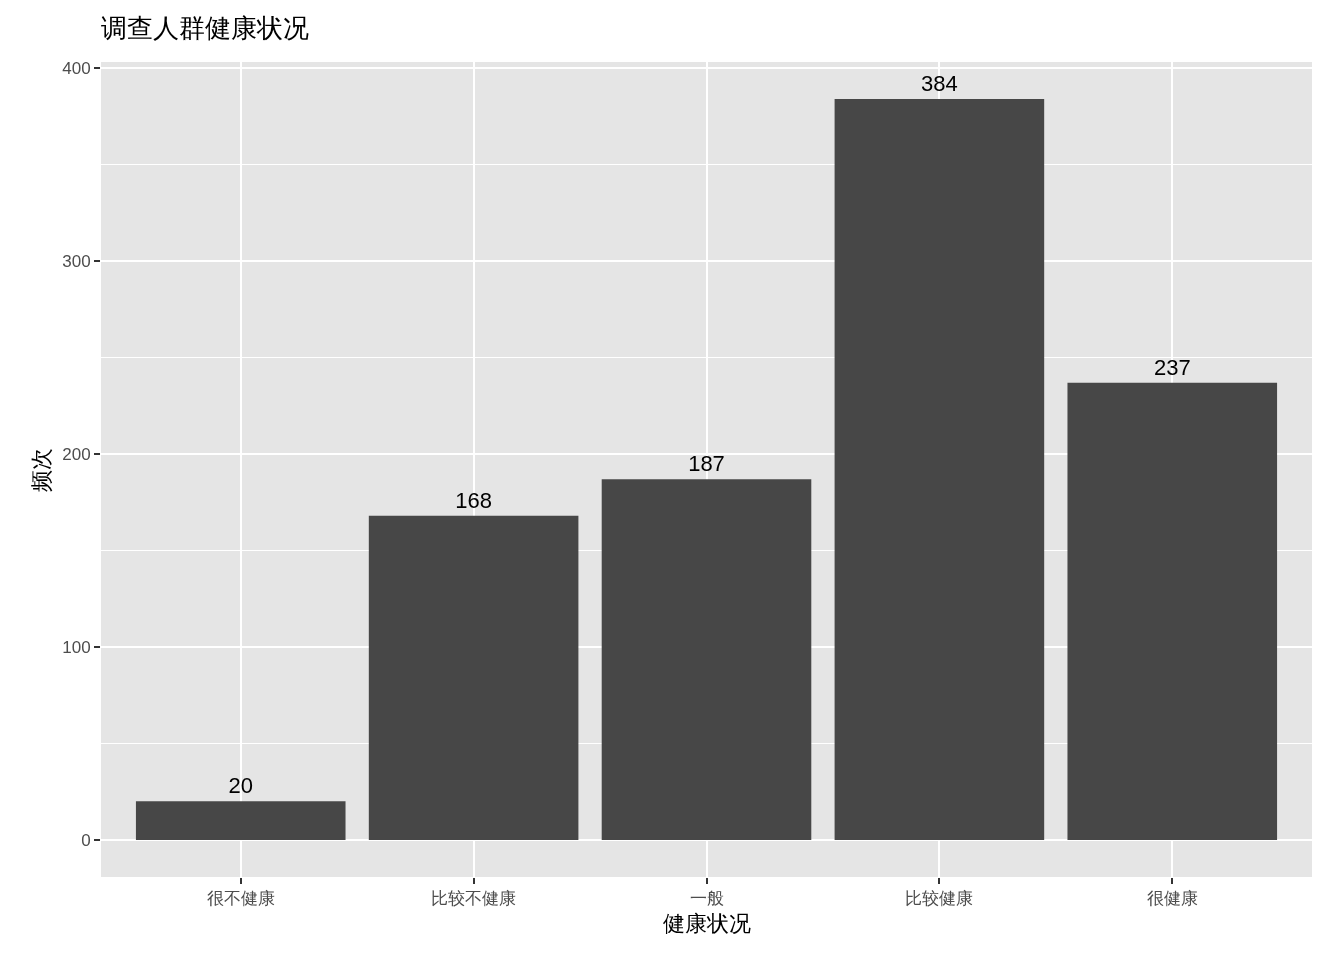 This screenshot has width=1344, height=960. I want to click on data-label: 187, so click(706, 464).